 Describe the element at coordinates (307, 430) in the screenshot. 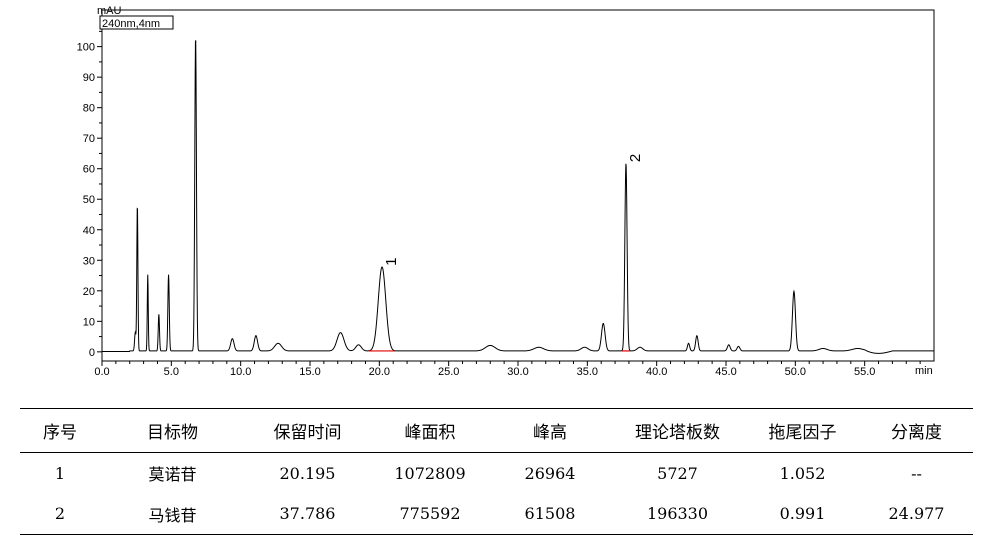

I see `header-retention-time: 保留时间` at that location.